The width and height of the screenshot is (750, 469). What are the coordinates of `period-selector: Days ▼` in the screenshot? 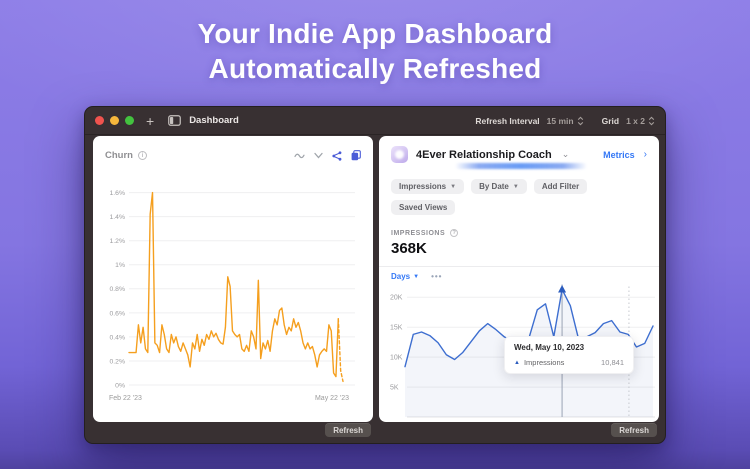 It's located at (405, 276).